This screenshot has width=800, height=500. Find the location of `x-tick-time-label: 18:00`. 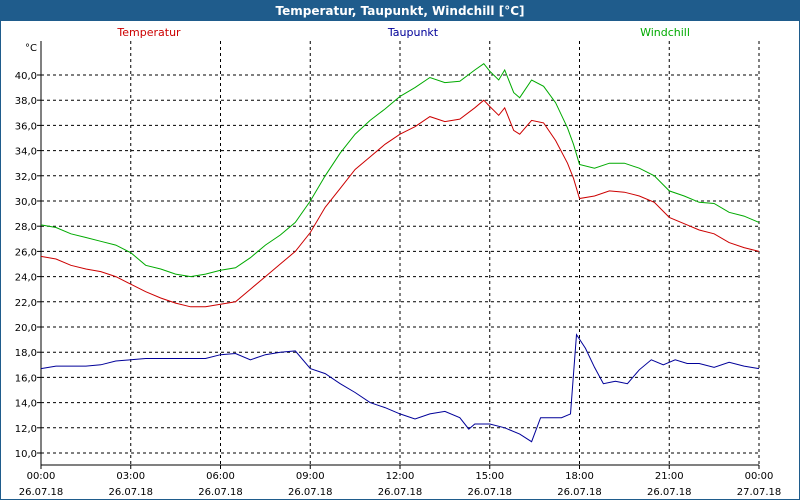

x-tick-time-label: 18:00 is located at coordinates (579, 476).